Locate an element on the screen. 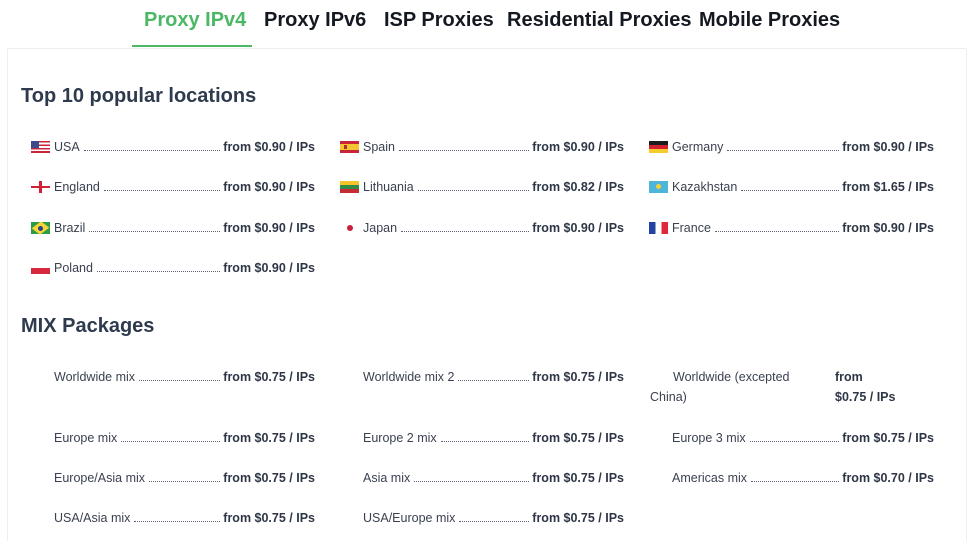 Image resolution: width=970 pixels, height=541 pixels. location-name: Poland is located at coordinates (73, 268).